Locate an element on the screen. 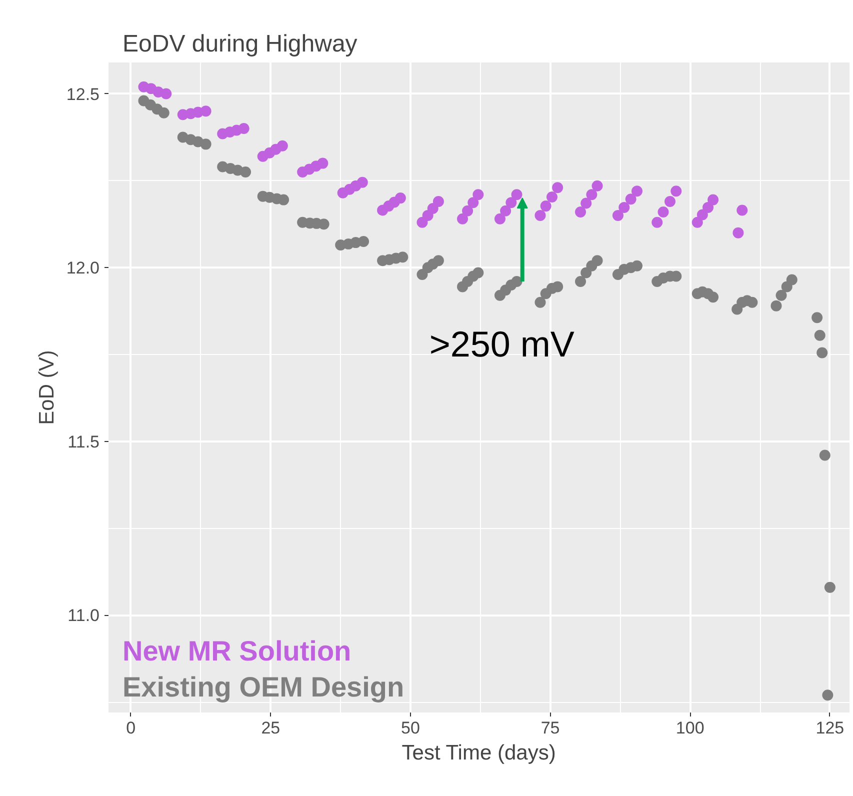 This screenshot has width=853, height=796. y-axis-title: EoD (V) is located at coordinates (46, 387).